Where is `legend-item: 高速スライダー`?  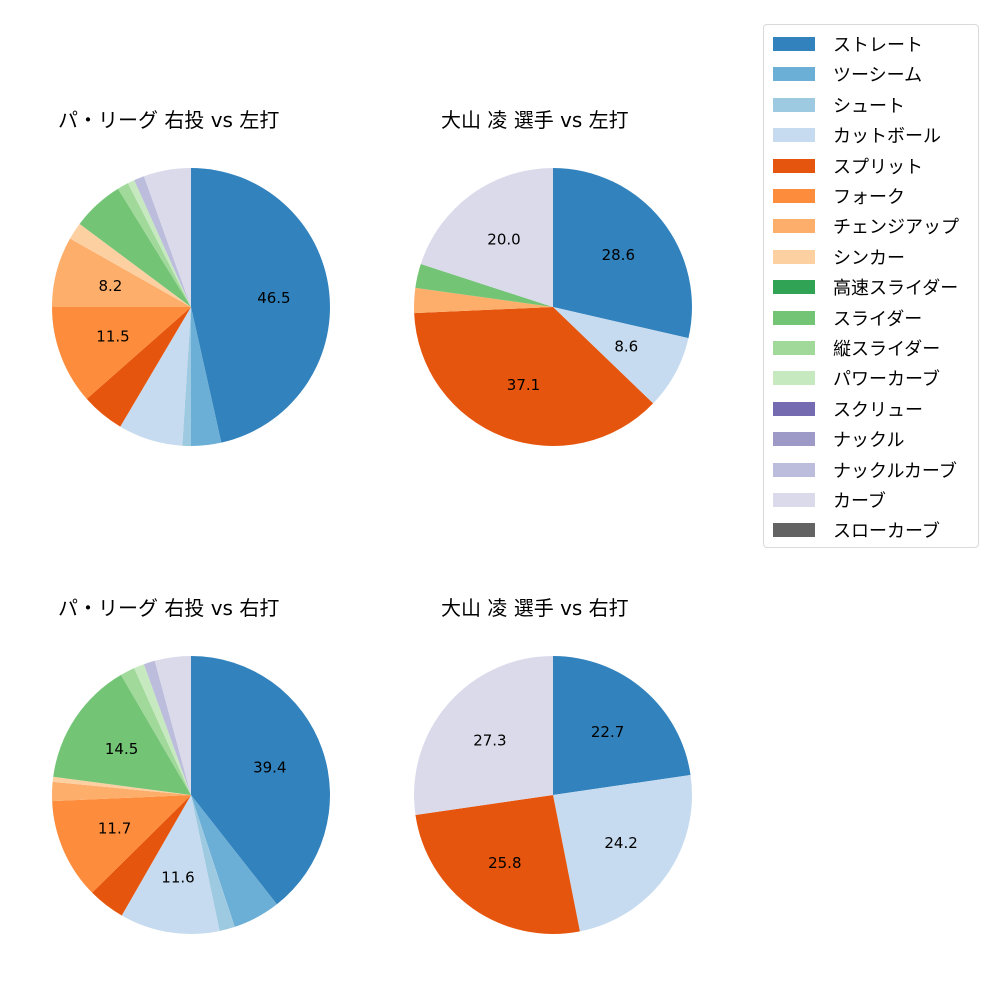
legend-item: 高速スライダー is located at coordinates (866, 288).